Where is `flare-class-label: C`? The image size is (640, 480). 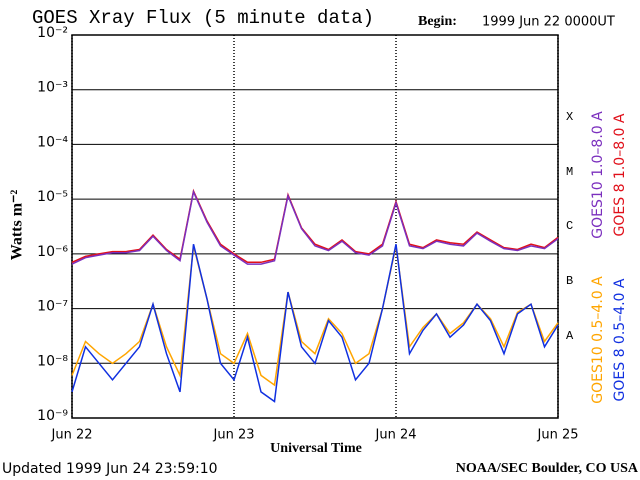 flare-class-label: C is located at coordinates (569, 226).